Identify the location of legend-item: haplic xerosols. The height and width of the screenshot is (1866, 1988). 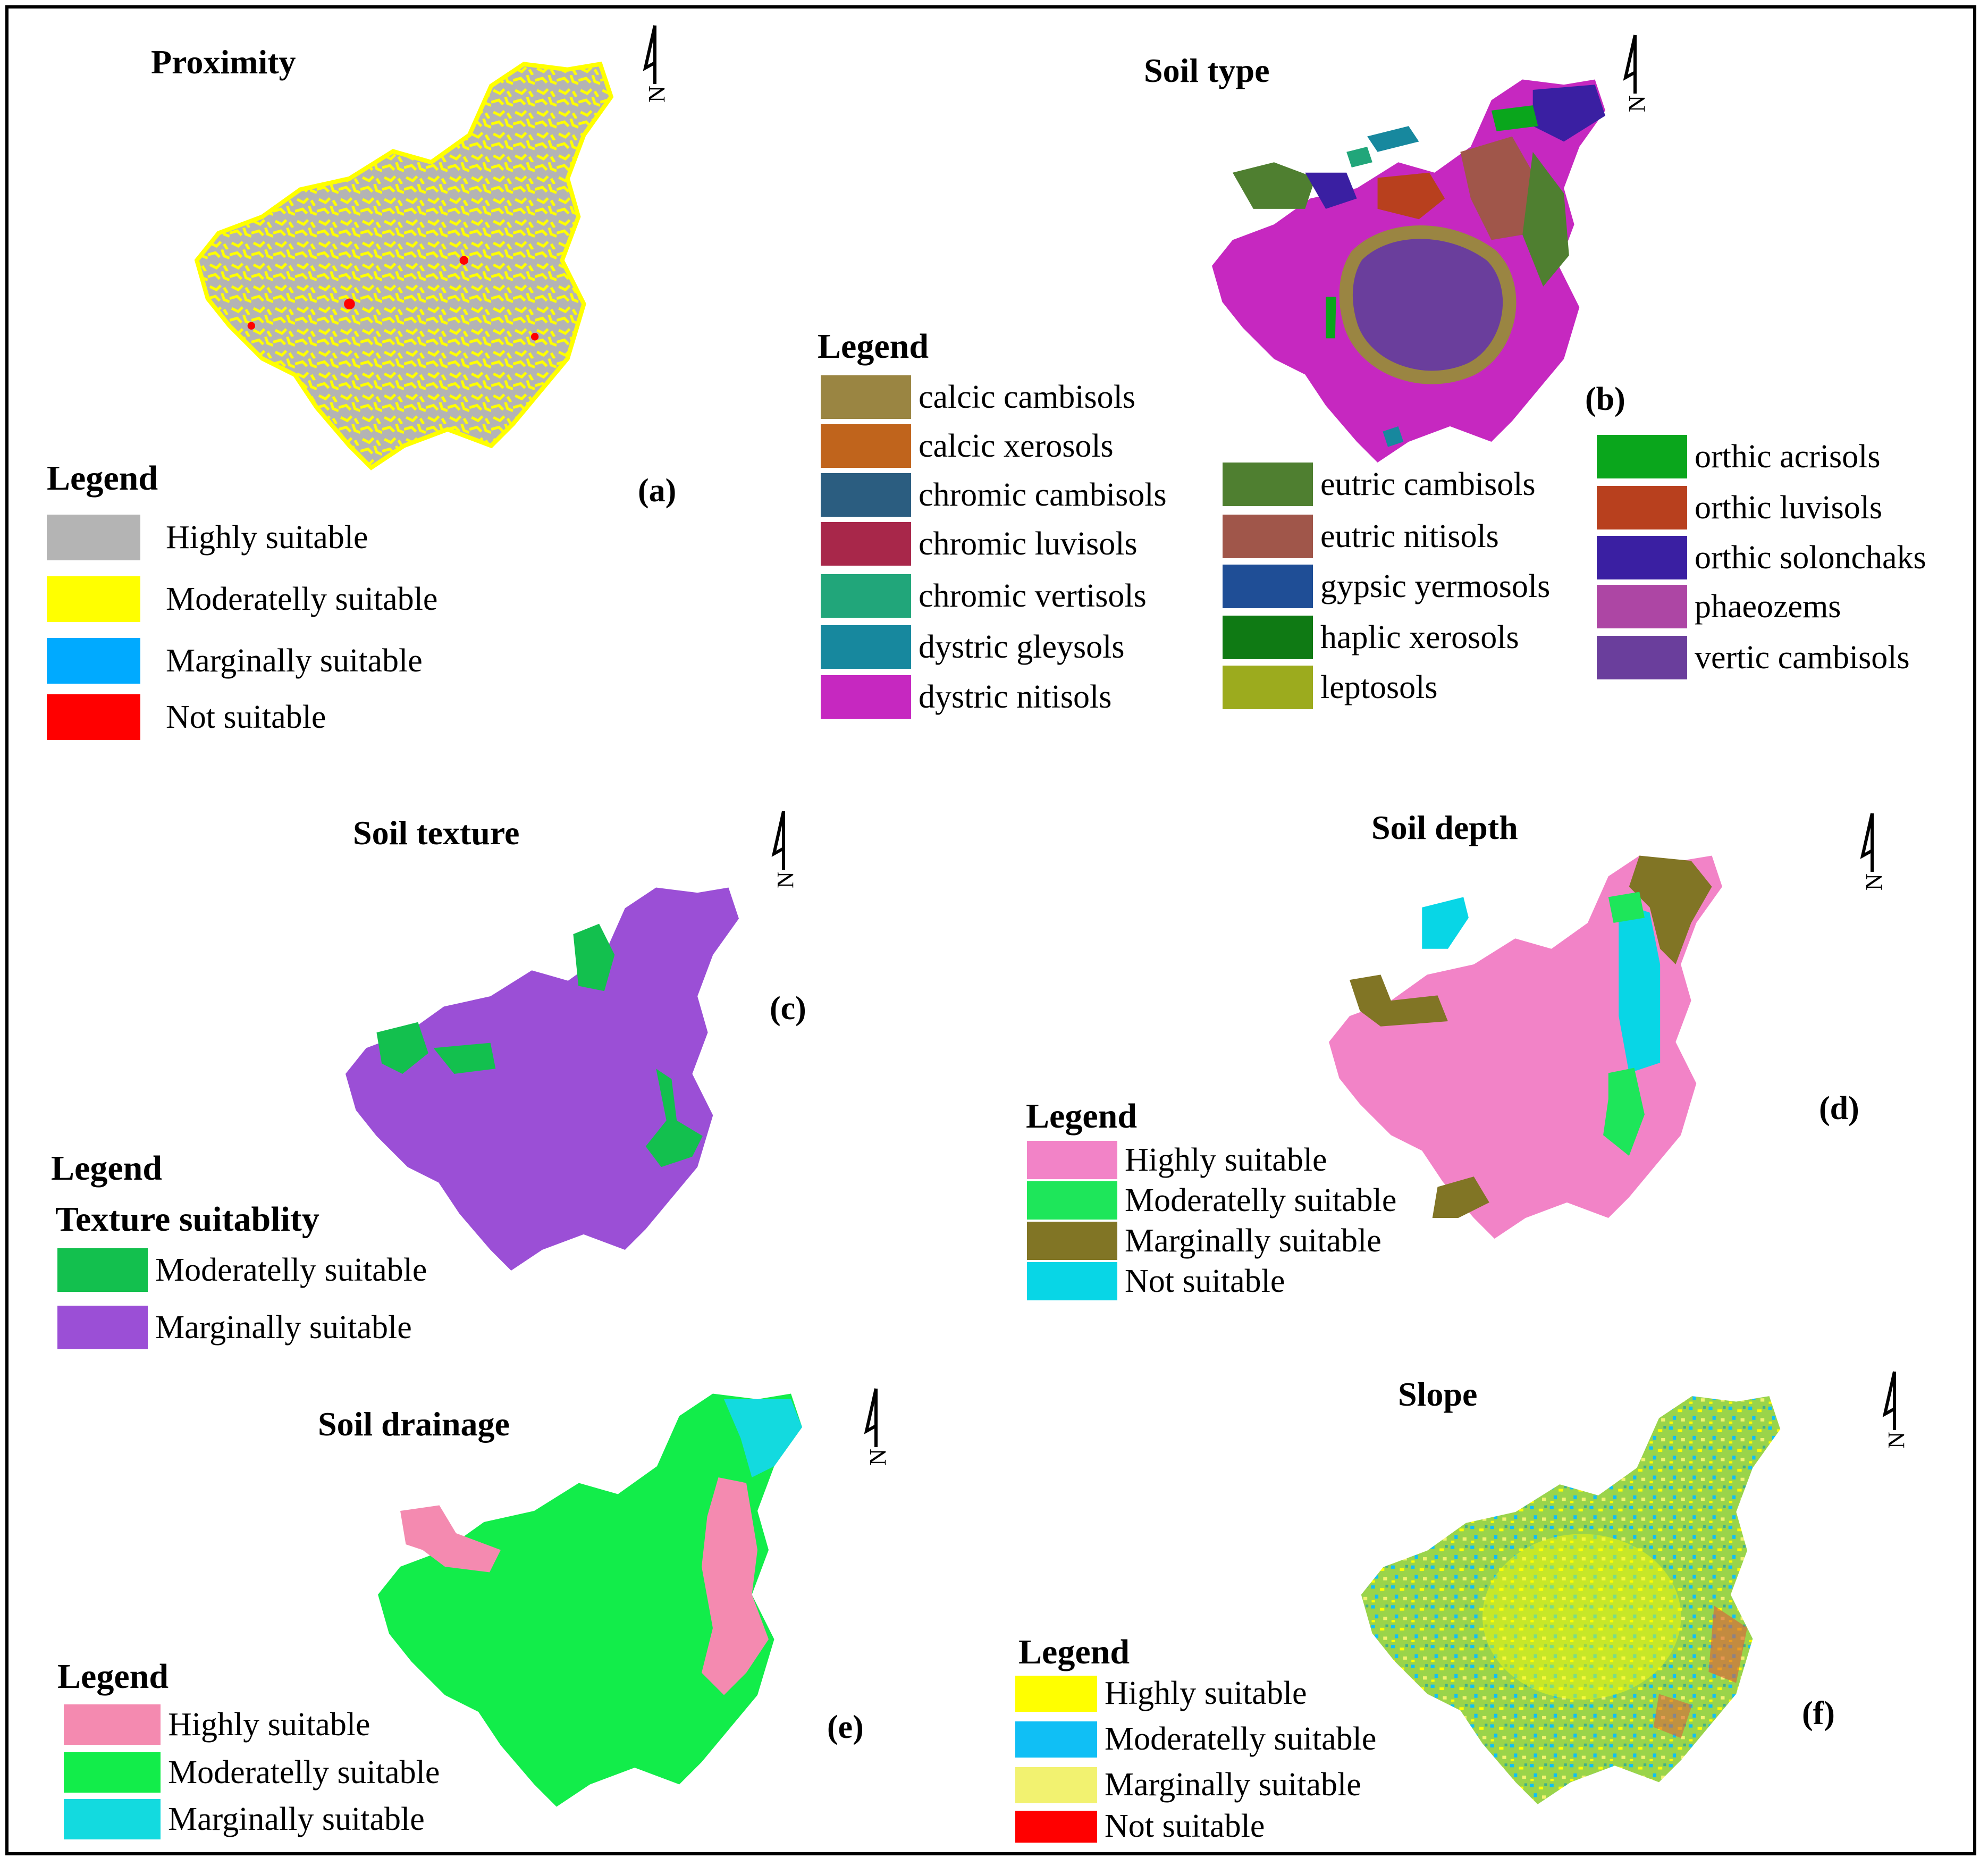
(1371, 637).